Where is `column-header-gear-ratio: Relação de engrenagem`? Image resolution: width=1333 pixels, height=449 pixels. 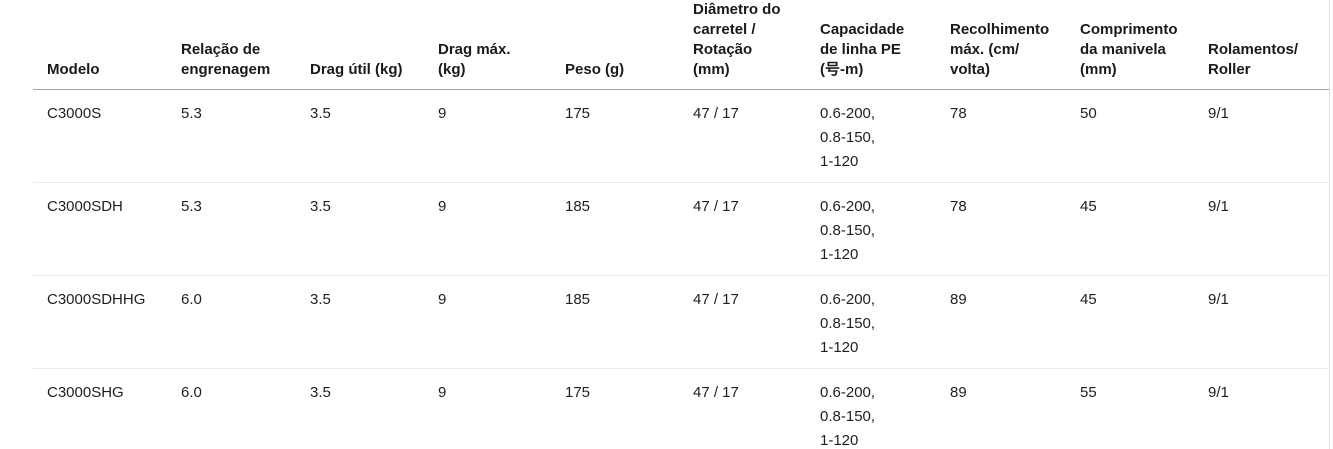 column-header-gear-ratio: Relação de engrenagem is located at coordinates (231, 45).